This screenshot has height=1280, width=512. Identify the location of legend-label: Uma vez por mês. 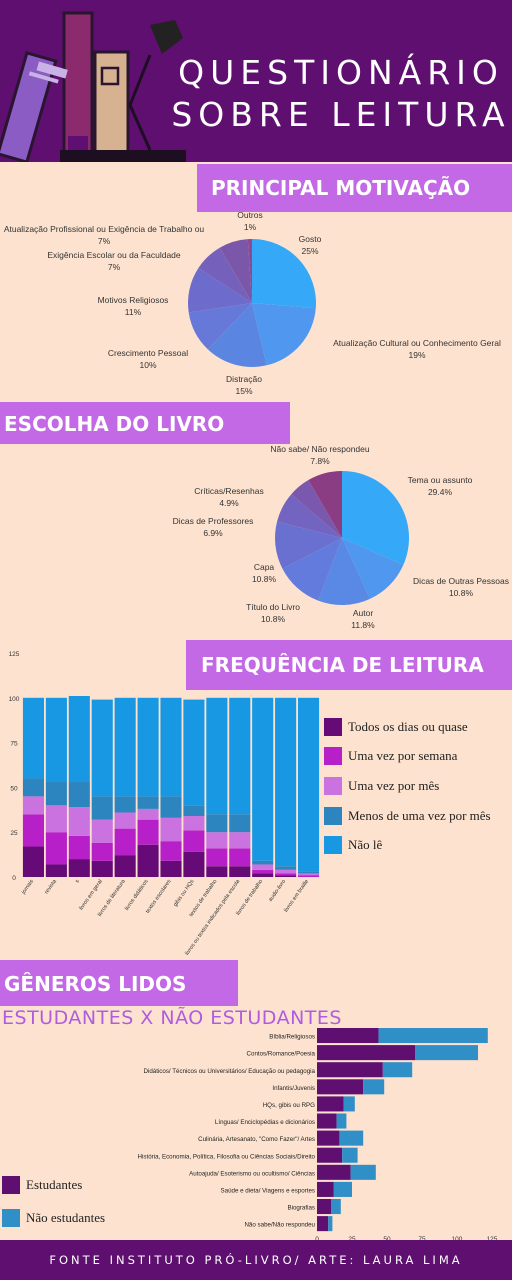
(394, 785).